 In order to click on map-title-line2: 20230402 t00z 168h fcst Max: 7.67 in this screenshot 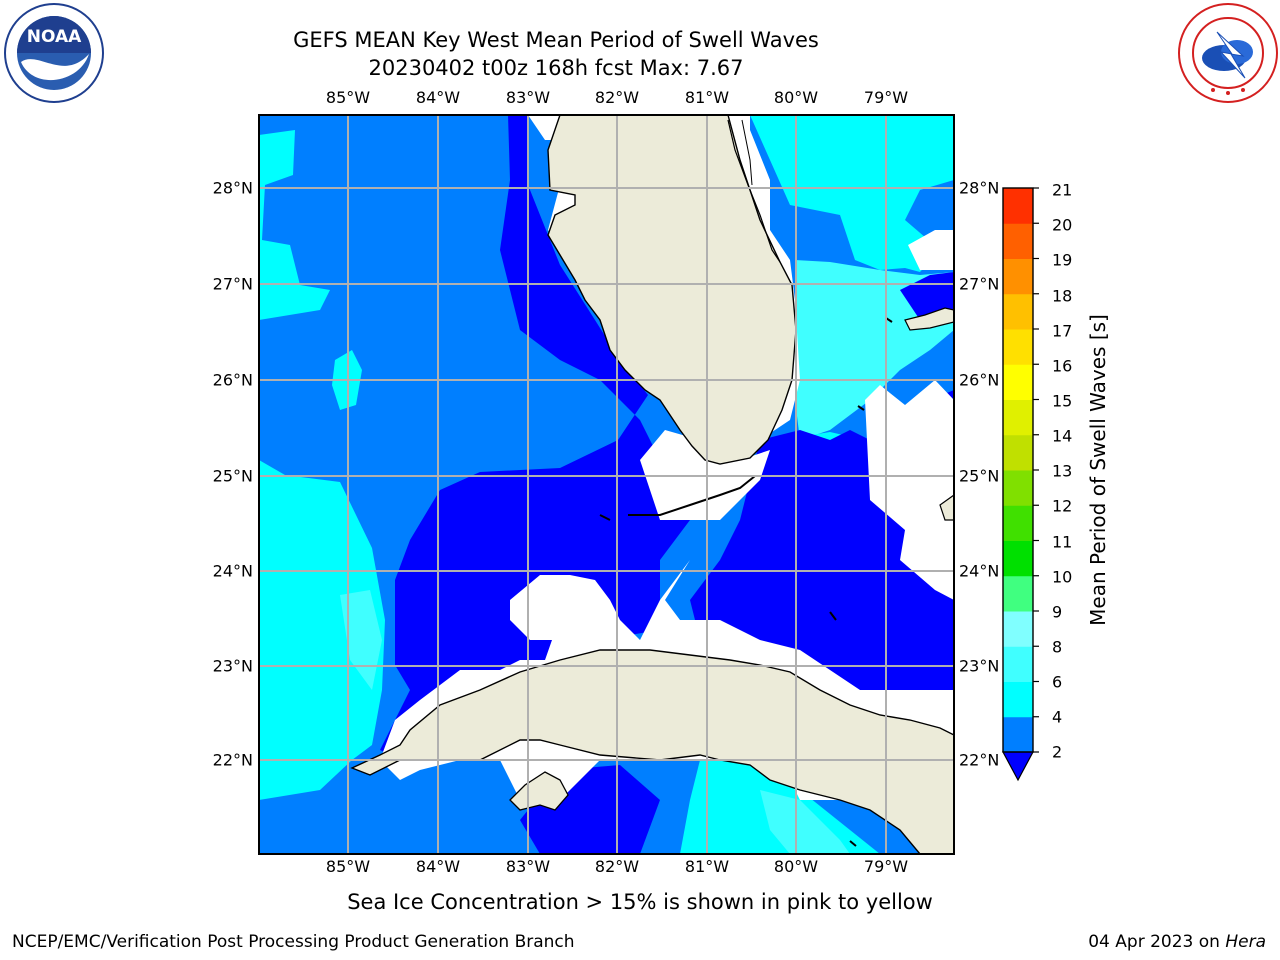, I will do `click(556, 68)`.